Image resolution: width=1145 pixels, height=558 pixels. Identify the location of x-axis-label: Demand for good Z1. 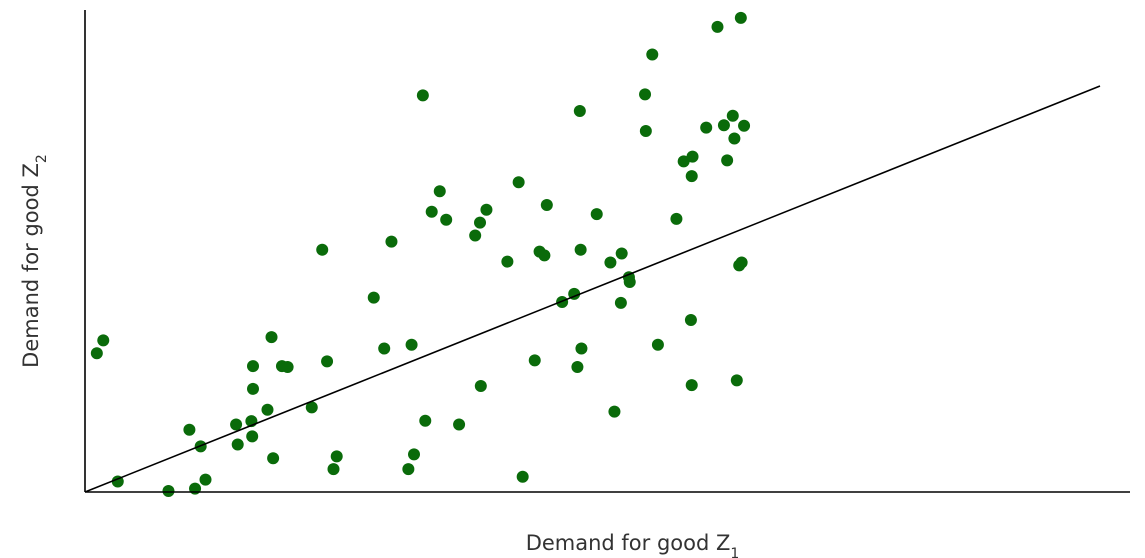
(633, 544).